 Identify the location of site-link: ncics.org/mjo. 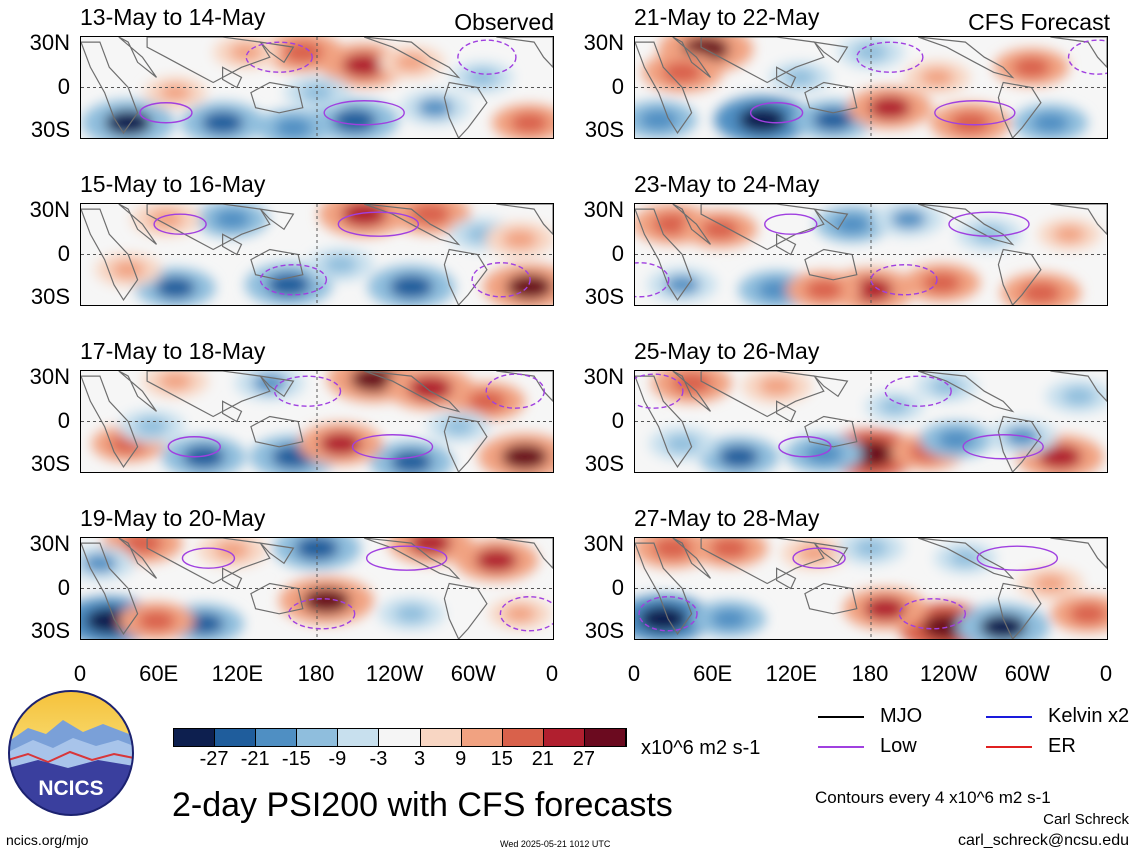
(47, 840).